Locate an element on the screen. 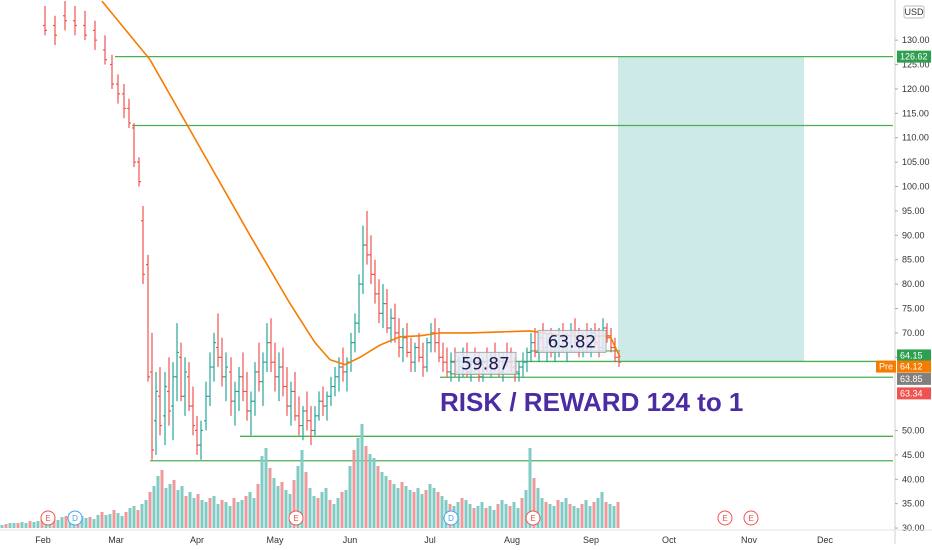 Image resolution: width=932 pixels, height=550 pixels. price-label-text: 126.62 is located at coordinates (914, 57).